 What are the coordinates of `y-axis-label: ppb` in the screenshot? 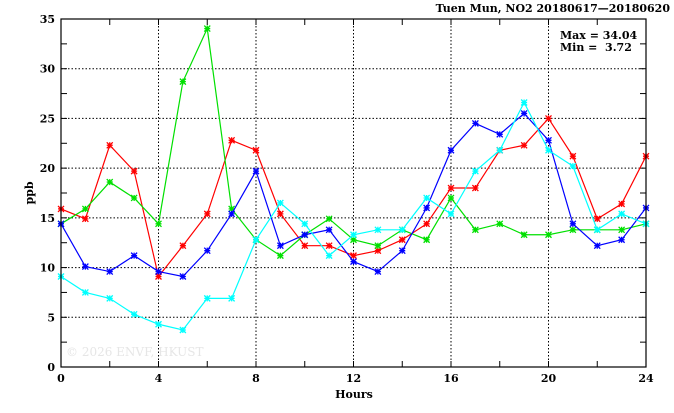 It's located at (29, 192).